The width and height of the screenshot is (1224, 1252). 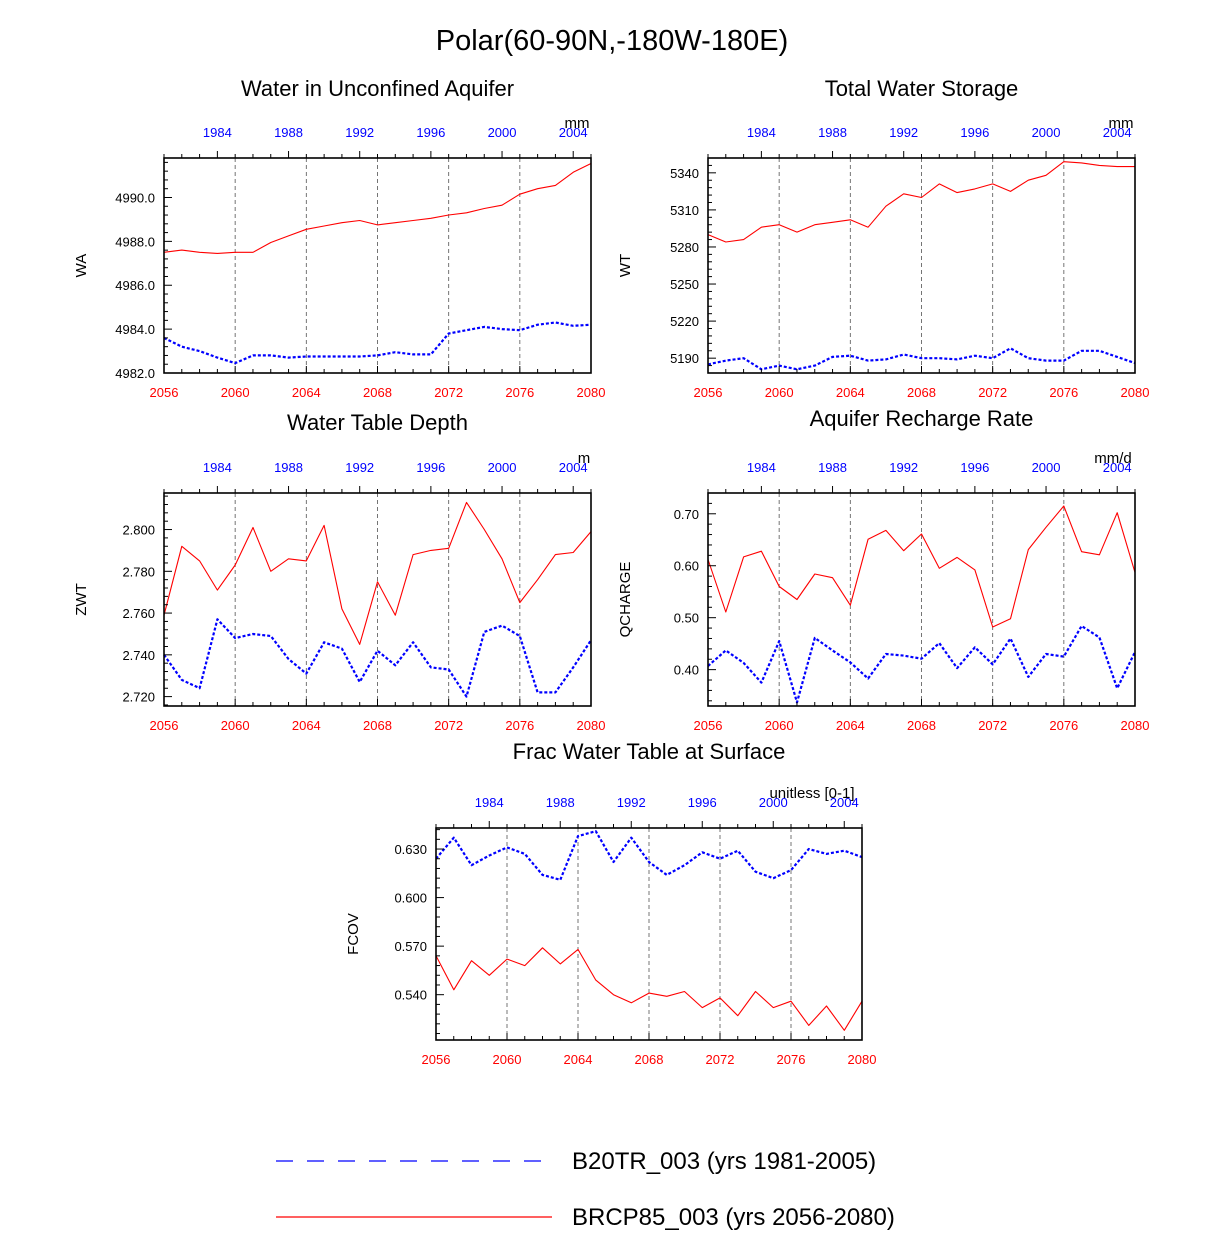 I want to click on wa-xtick-label-2056: 2056, so click(x=164, y=392).